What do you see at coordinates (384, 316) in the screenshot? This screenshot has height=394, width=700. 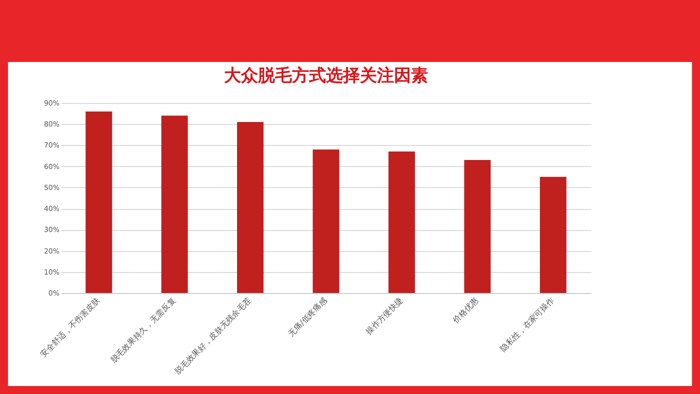 I see `x-tick-label: 操作方便快捷` at bounding box center [384, 316].